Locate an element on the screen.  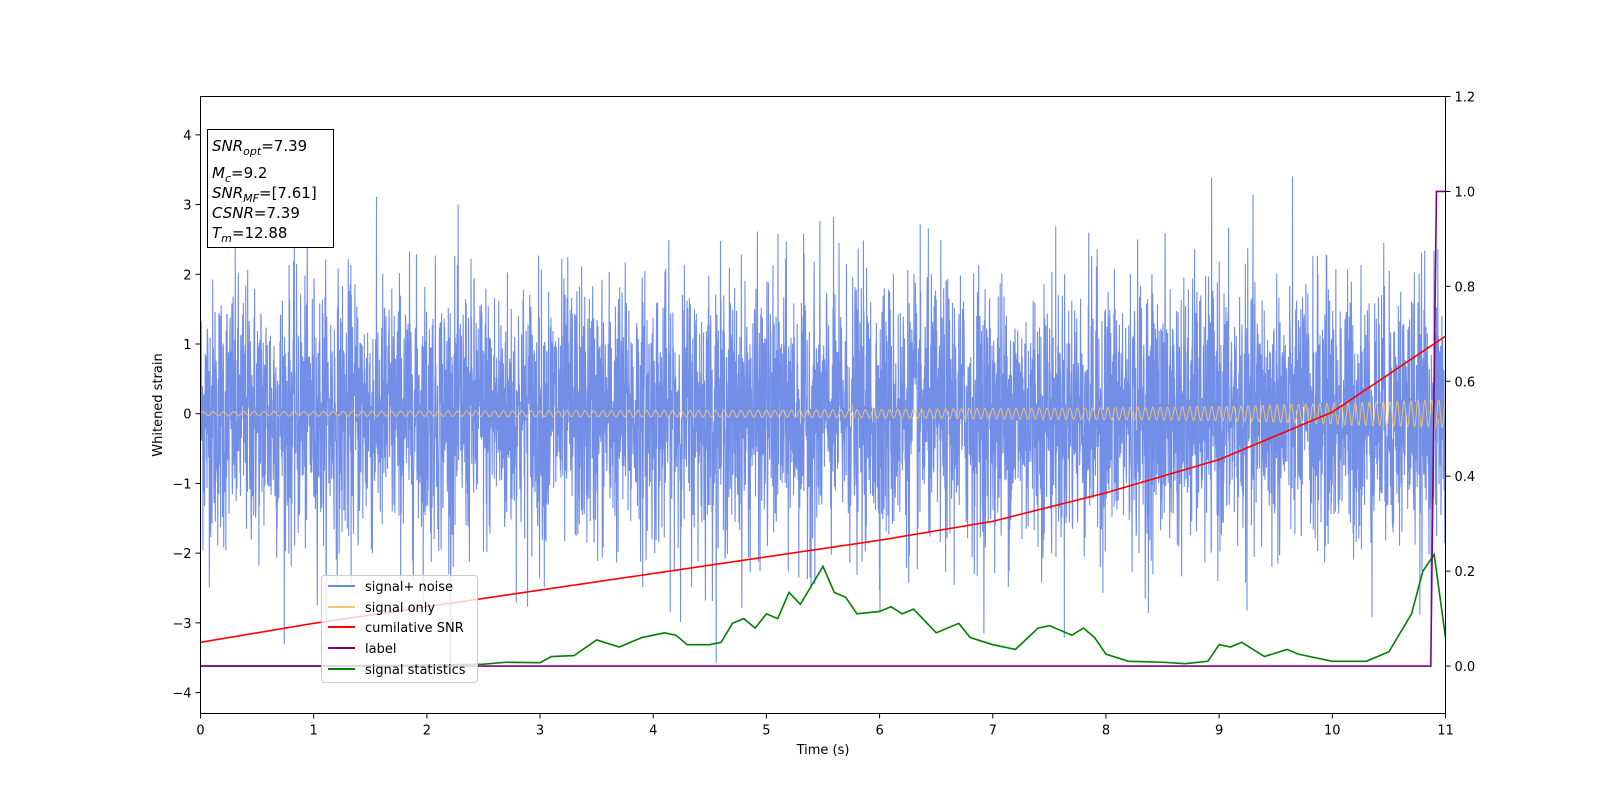
x-tick-label: 3 is located at coordinates (540, 731).